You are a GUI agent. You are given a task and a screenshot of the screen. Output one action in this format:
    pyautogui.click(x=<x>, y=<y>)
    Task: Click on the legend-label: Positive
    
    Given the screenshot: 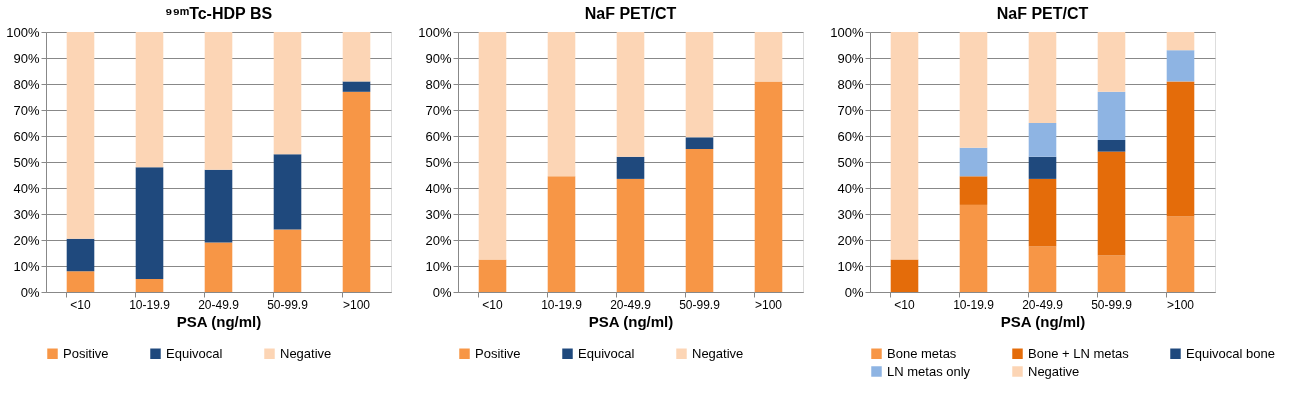 What is the action you would take?
    pyautogui.click(x=86, y=353)
    